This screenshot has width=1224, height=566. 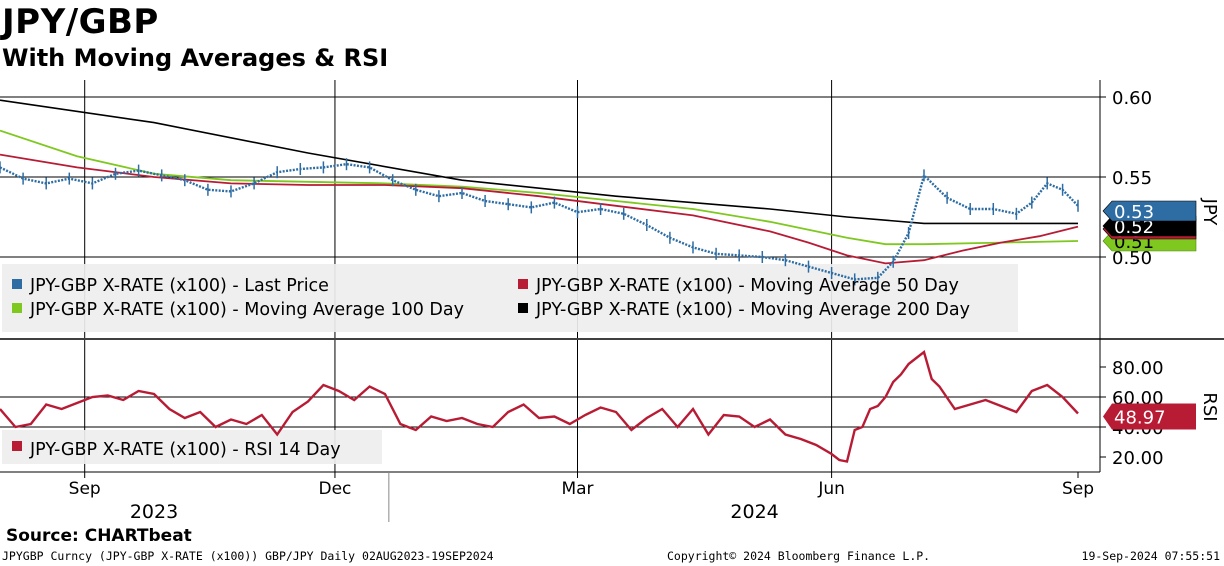 What do you see at coordinates (1132, 178) in the screenshot?
I see `y-tick-label-main: 0.55` at bounding box center [1132, 178].